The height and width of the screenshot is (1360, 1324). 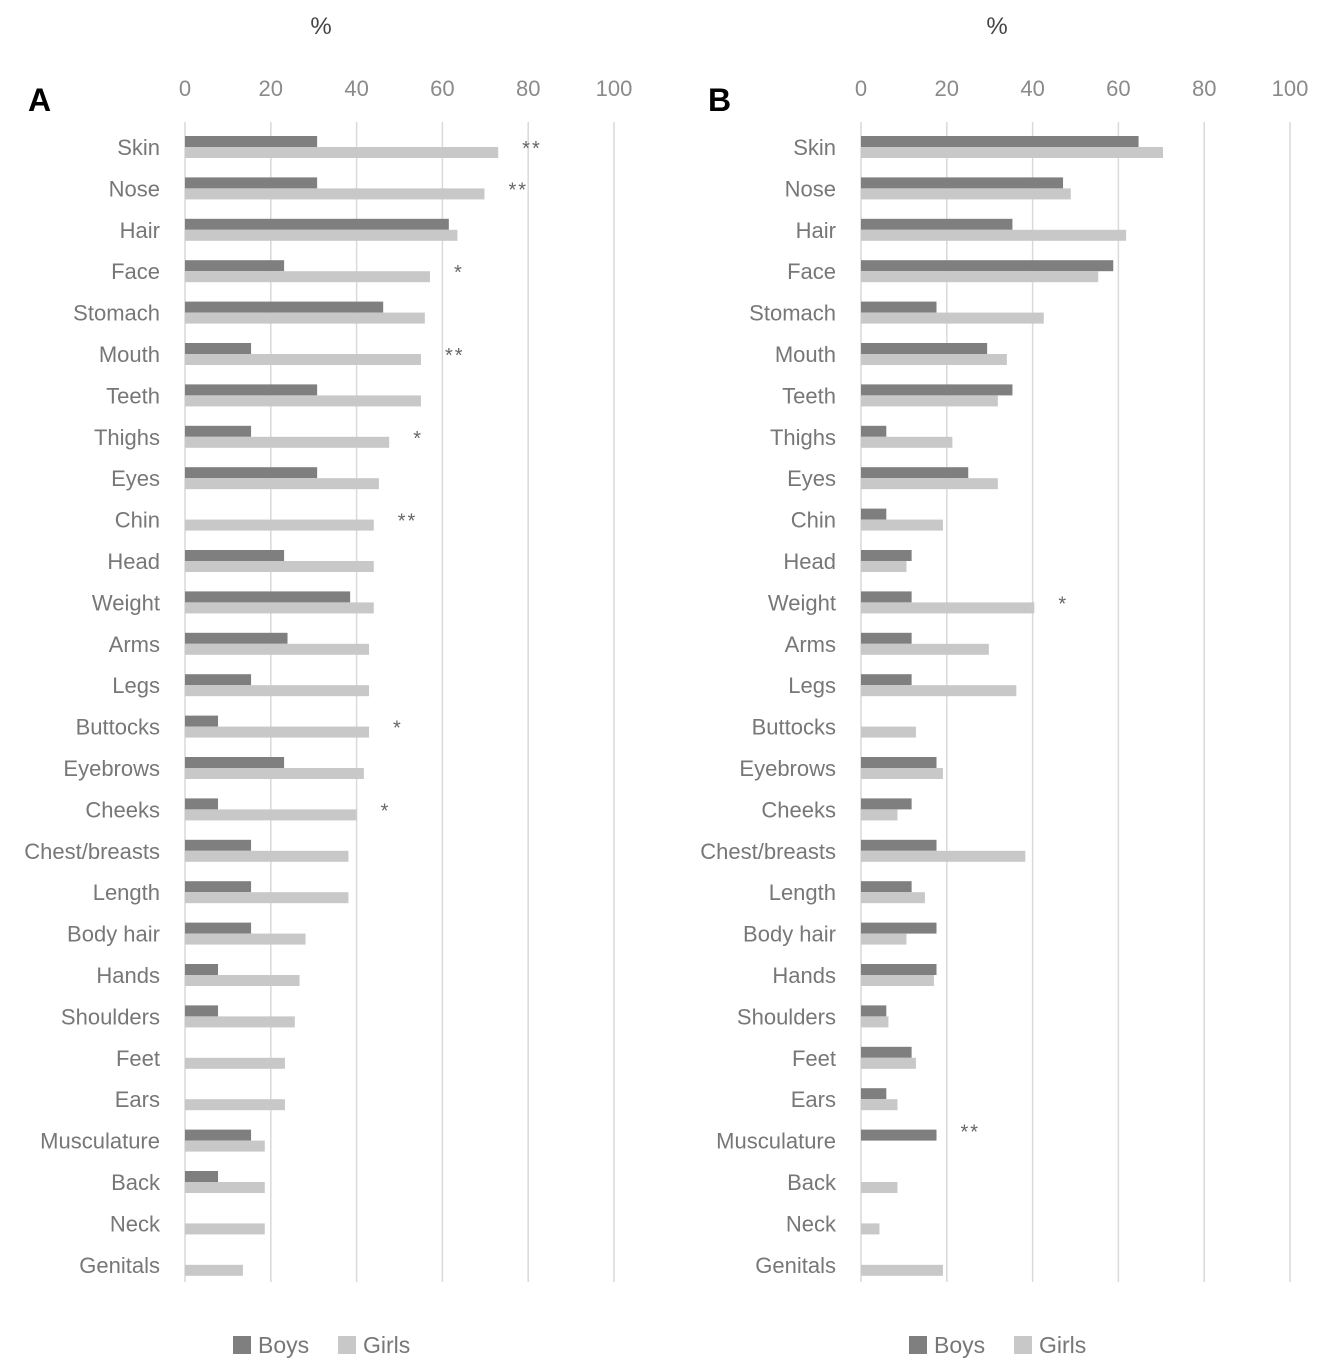 I want to click on category-label: Buttocks, so click(x=118, y=727).